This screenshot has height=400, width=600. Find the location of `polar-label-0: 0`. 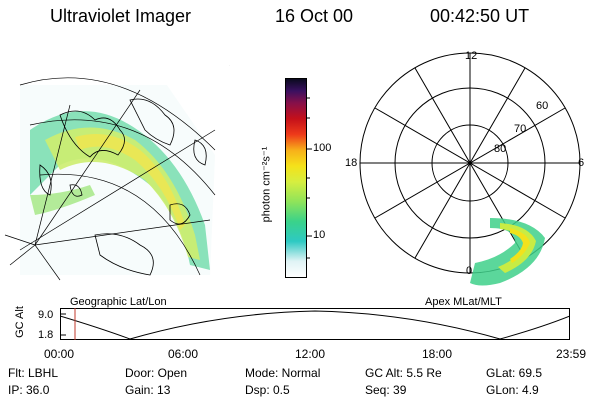

polar-label-0: 0 is located at coordinates (469, 271).